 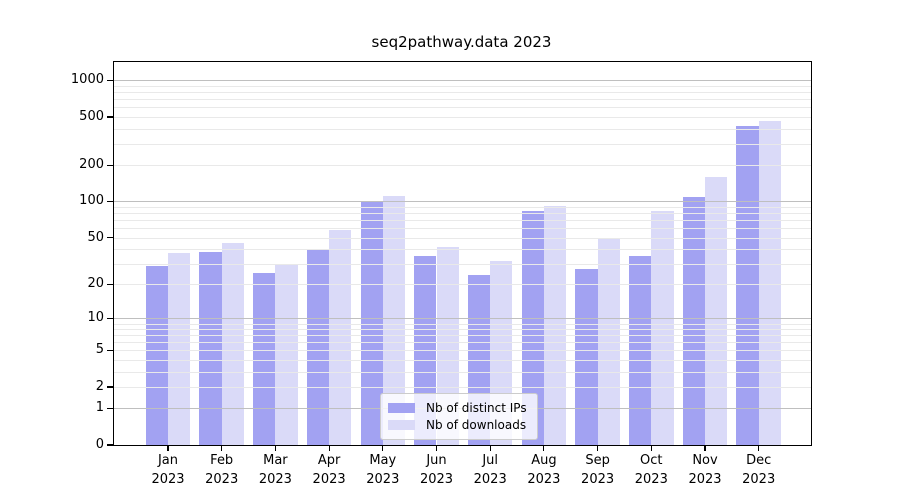 I want to click on x-tick-label: Sep 2023, so click(x=598, y=470).